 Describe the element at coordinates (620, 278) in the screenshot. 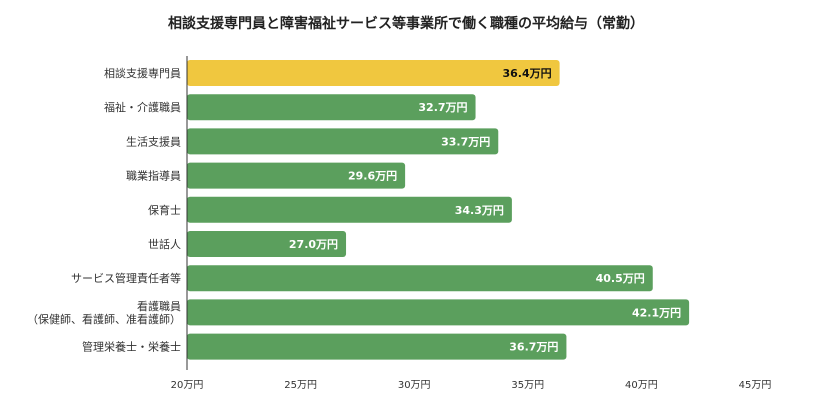

I see `value-label-6: 40.5万円` at that location.